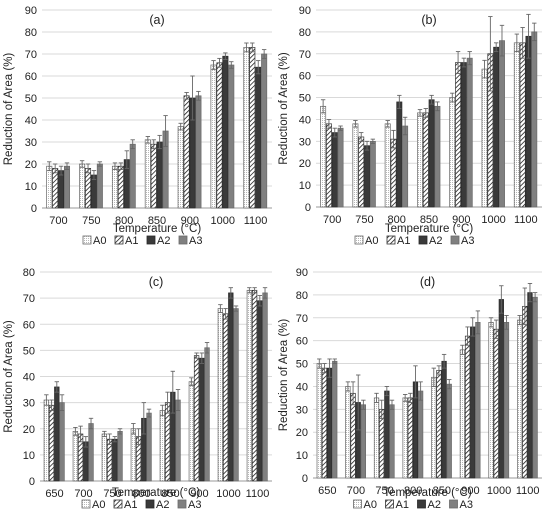 This screenshot has height=522, width=550. What do you see at coordinates (305, 11) in the screenshot?
I see `y-tick-label: 90` at bounding box center [305, 11].